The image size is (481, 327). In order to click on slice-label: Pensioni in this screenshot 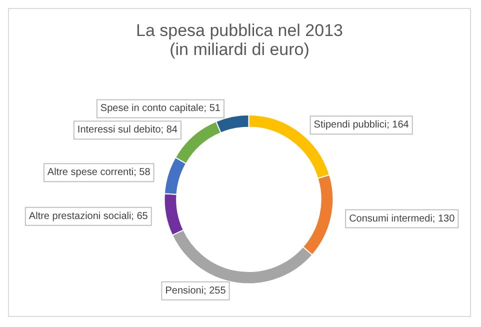, I will do `click(184, 290)`.